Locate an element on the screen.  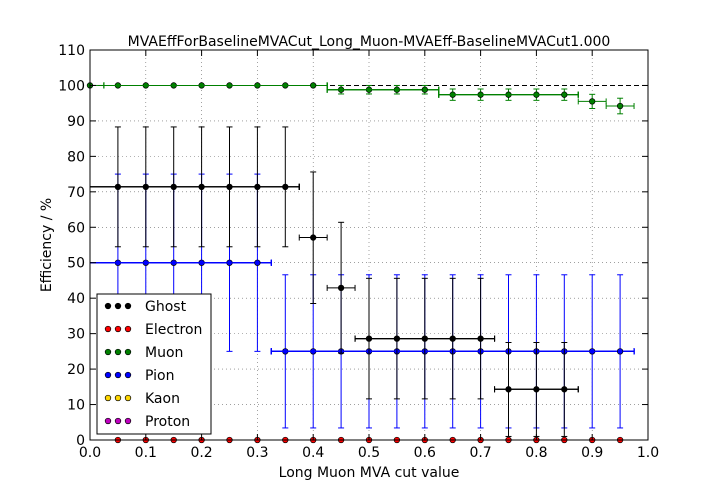
legend-label: Electron is located at coordinates (173, 330).